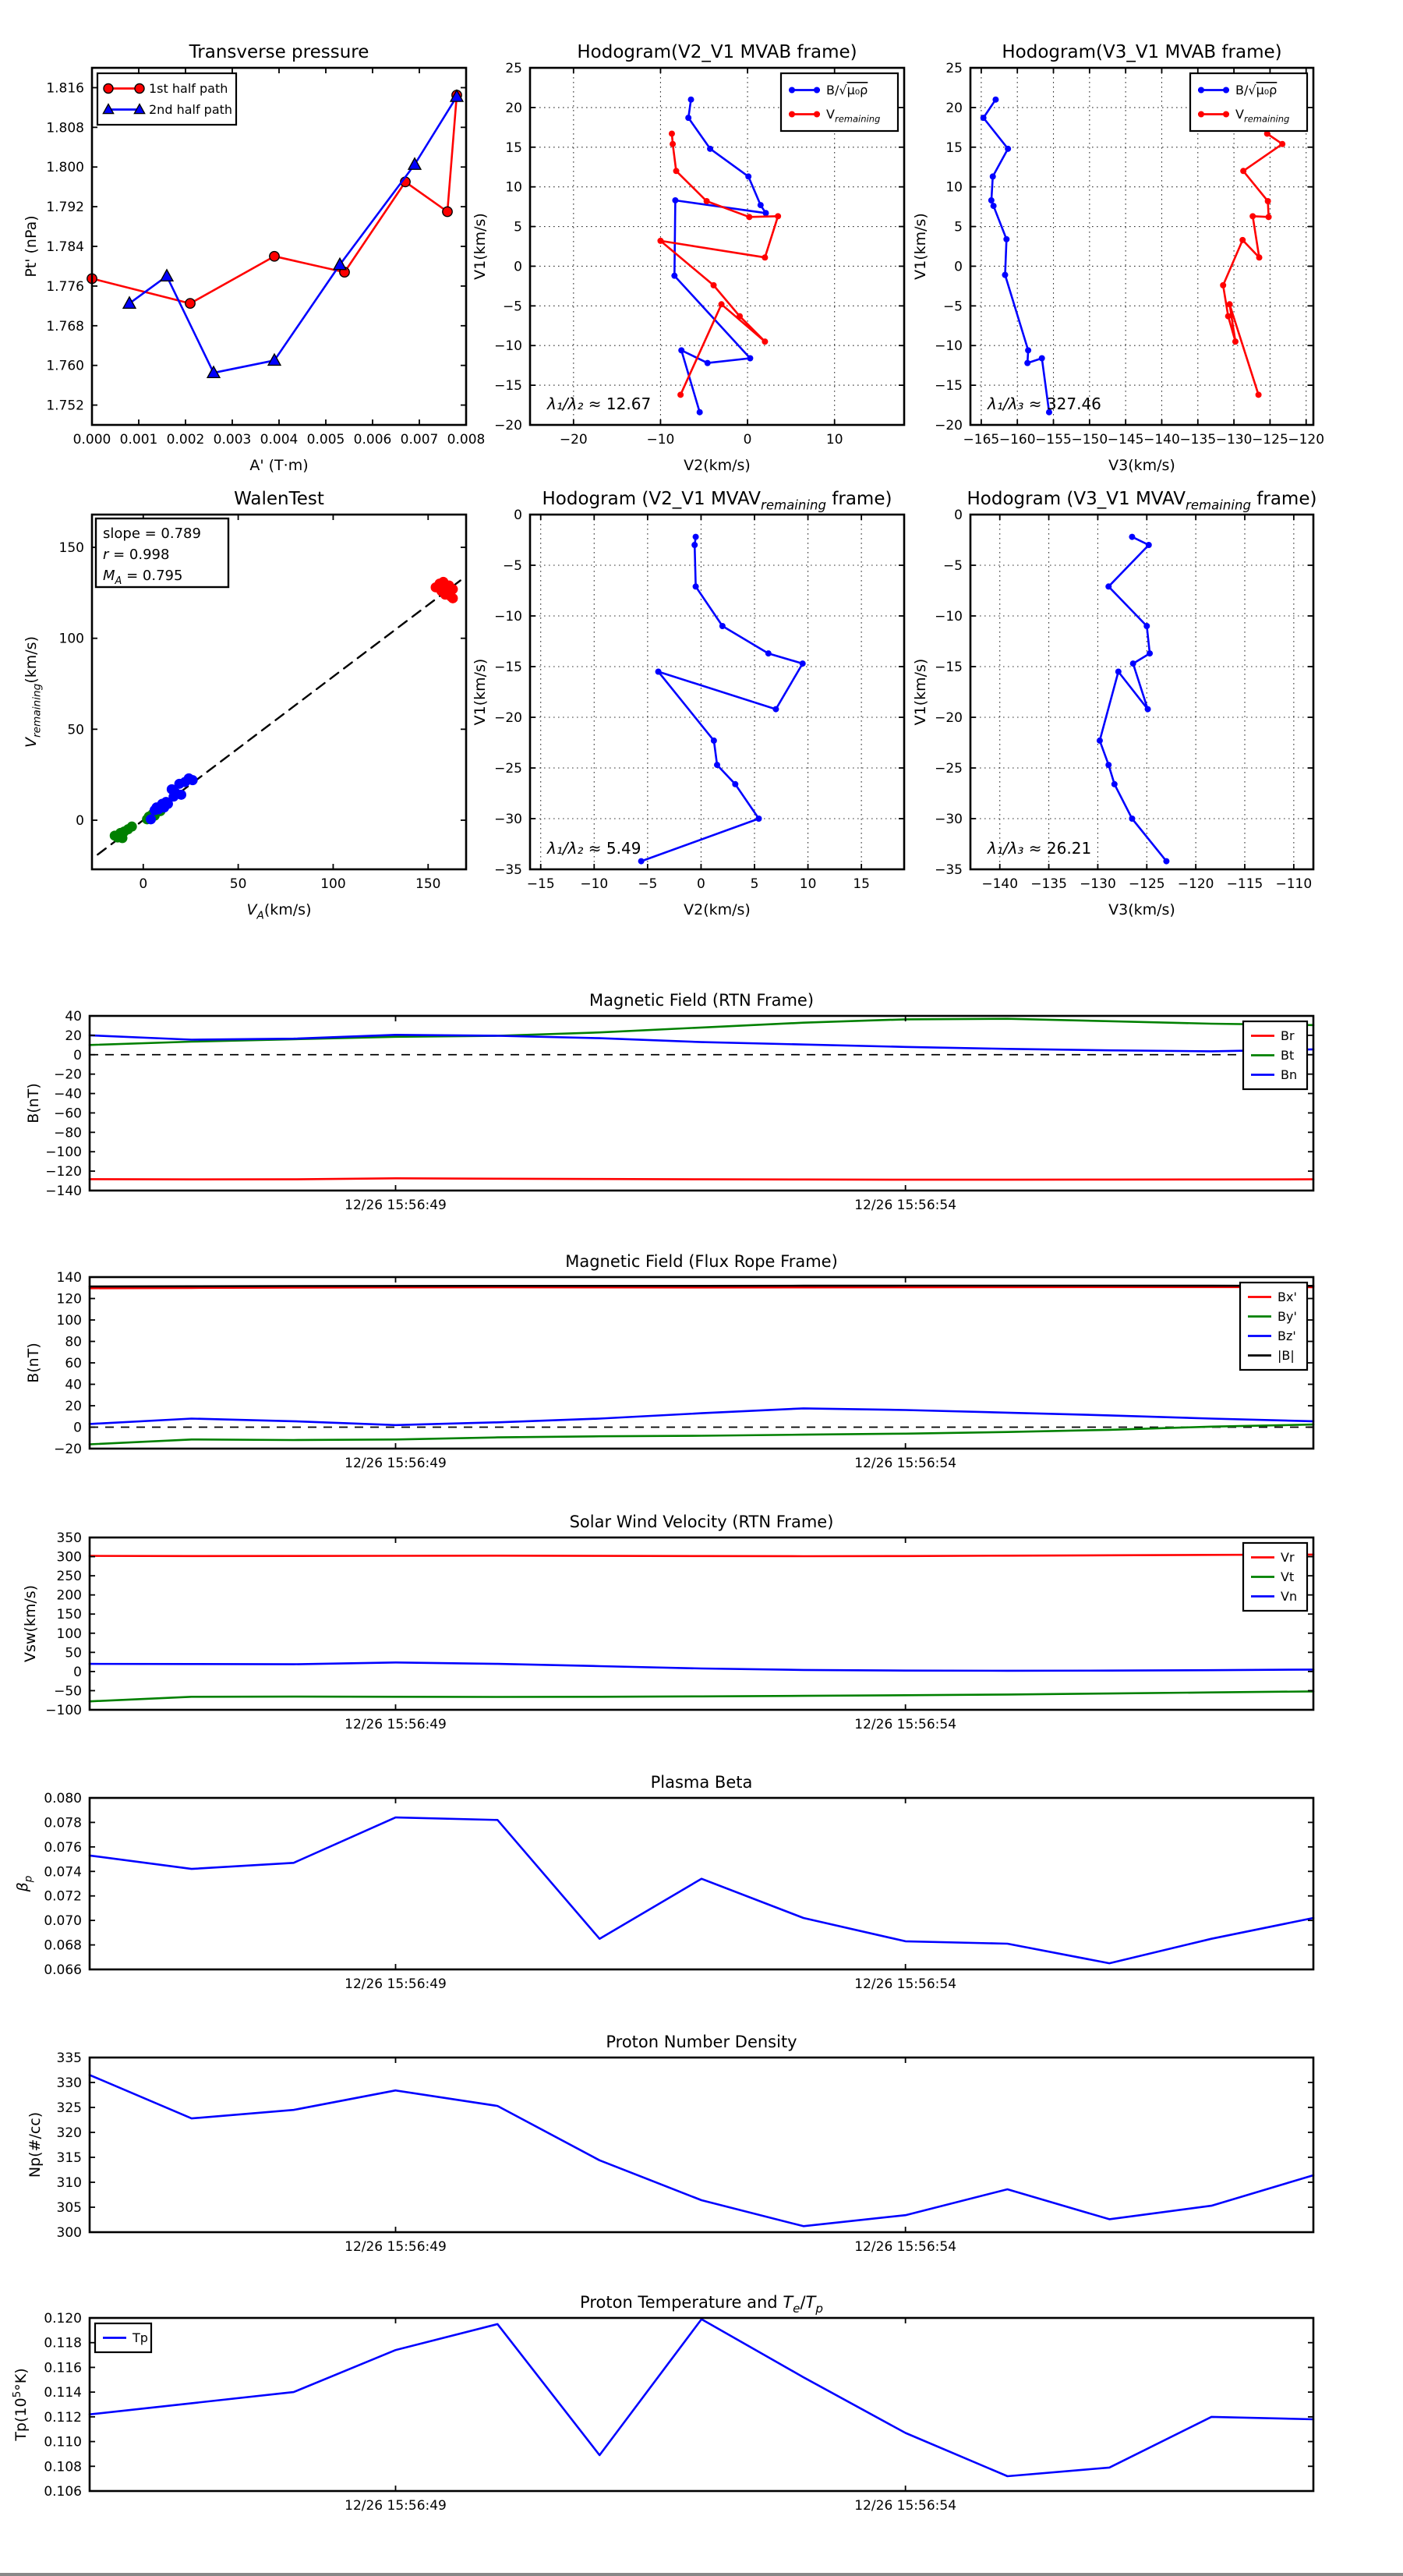  Describe the element at coordinates (190, 304) in the screenshot. I see `marker-circle` at that location.